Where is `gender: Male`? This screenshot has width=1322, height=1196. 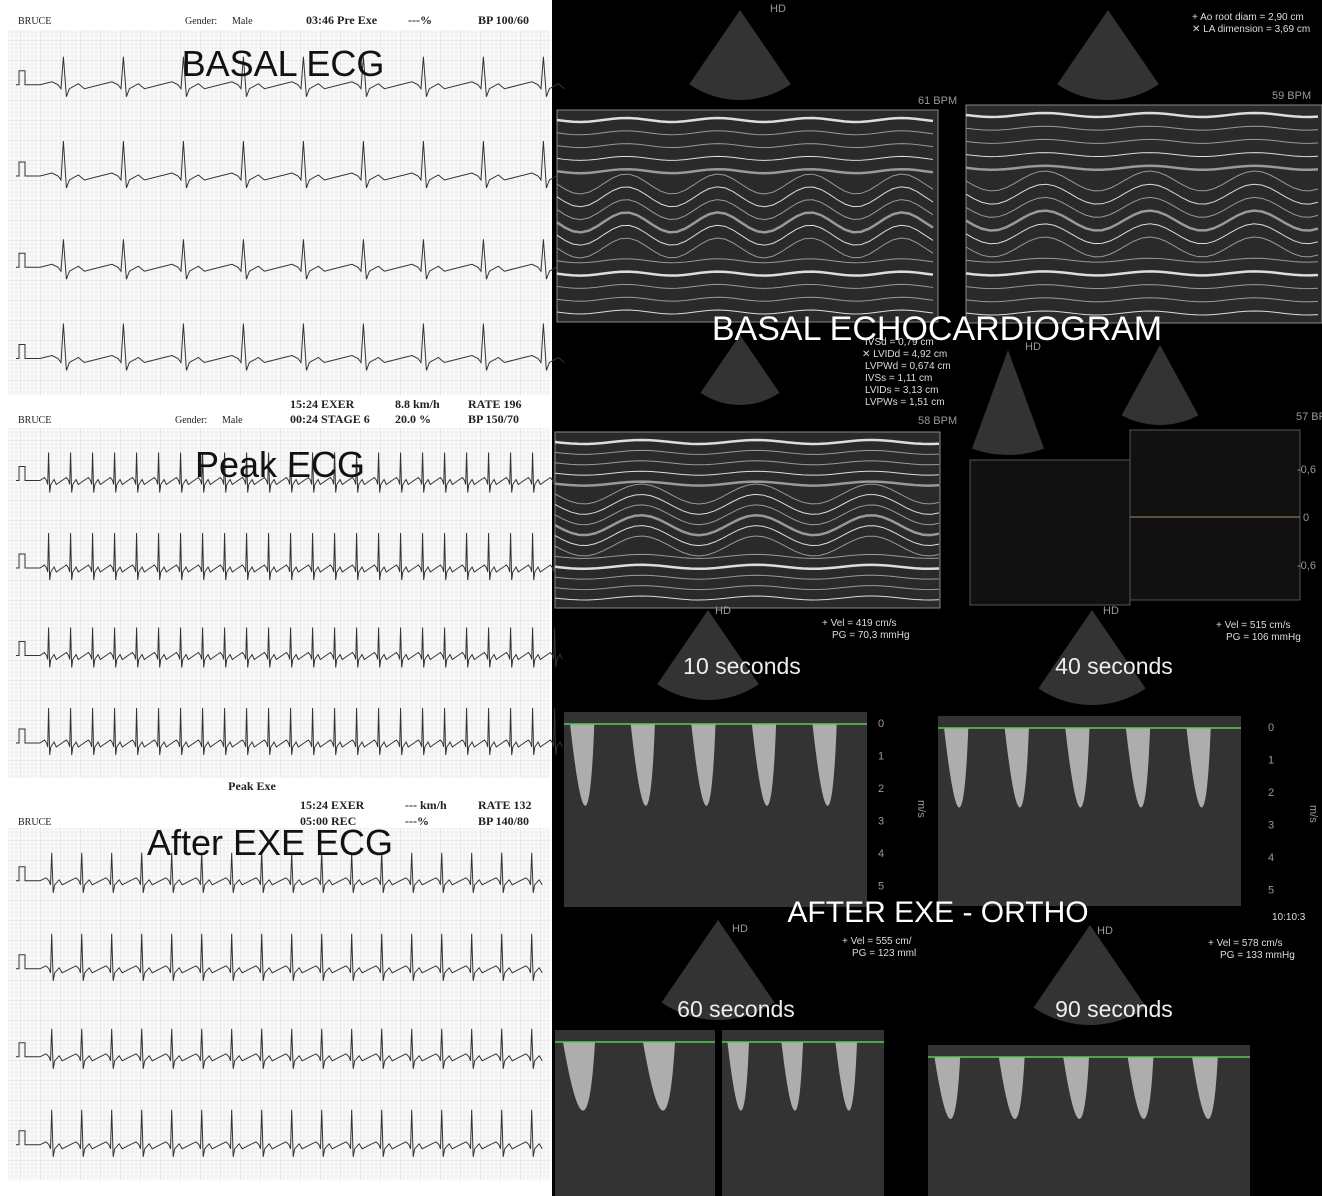
gender: Male is located at coordinates (242, 21).